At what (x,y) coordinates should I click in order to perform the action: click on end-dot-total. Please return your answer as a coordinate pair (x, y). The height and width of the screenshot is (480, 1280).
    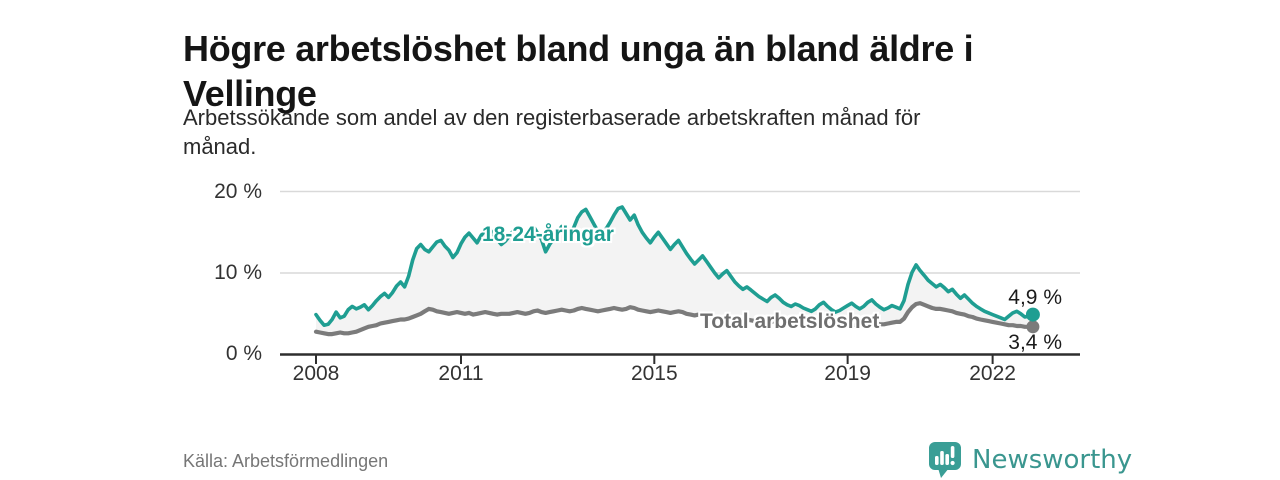
    Looking at the image, I should click on (1033, 327).